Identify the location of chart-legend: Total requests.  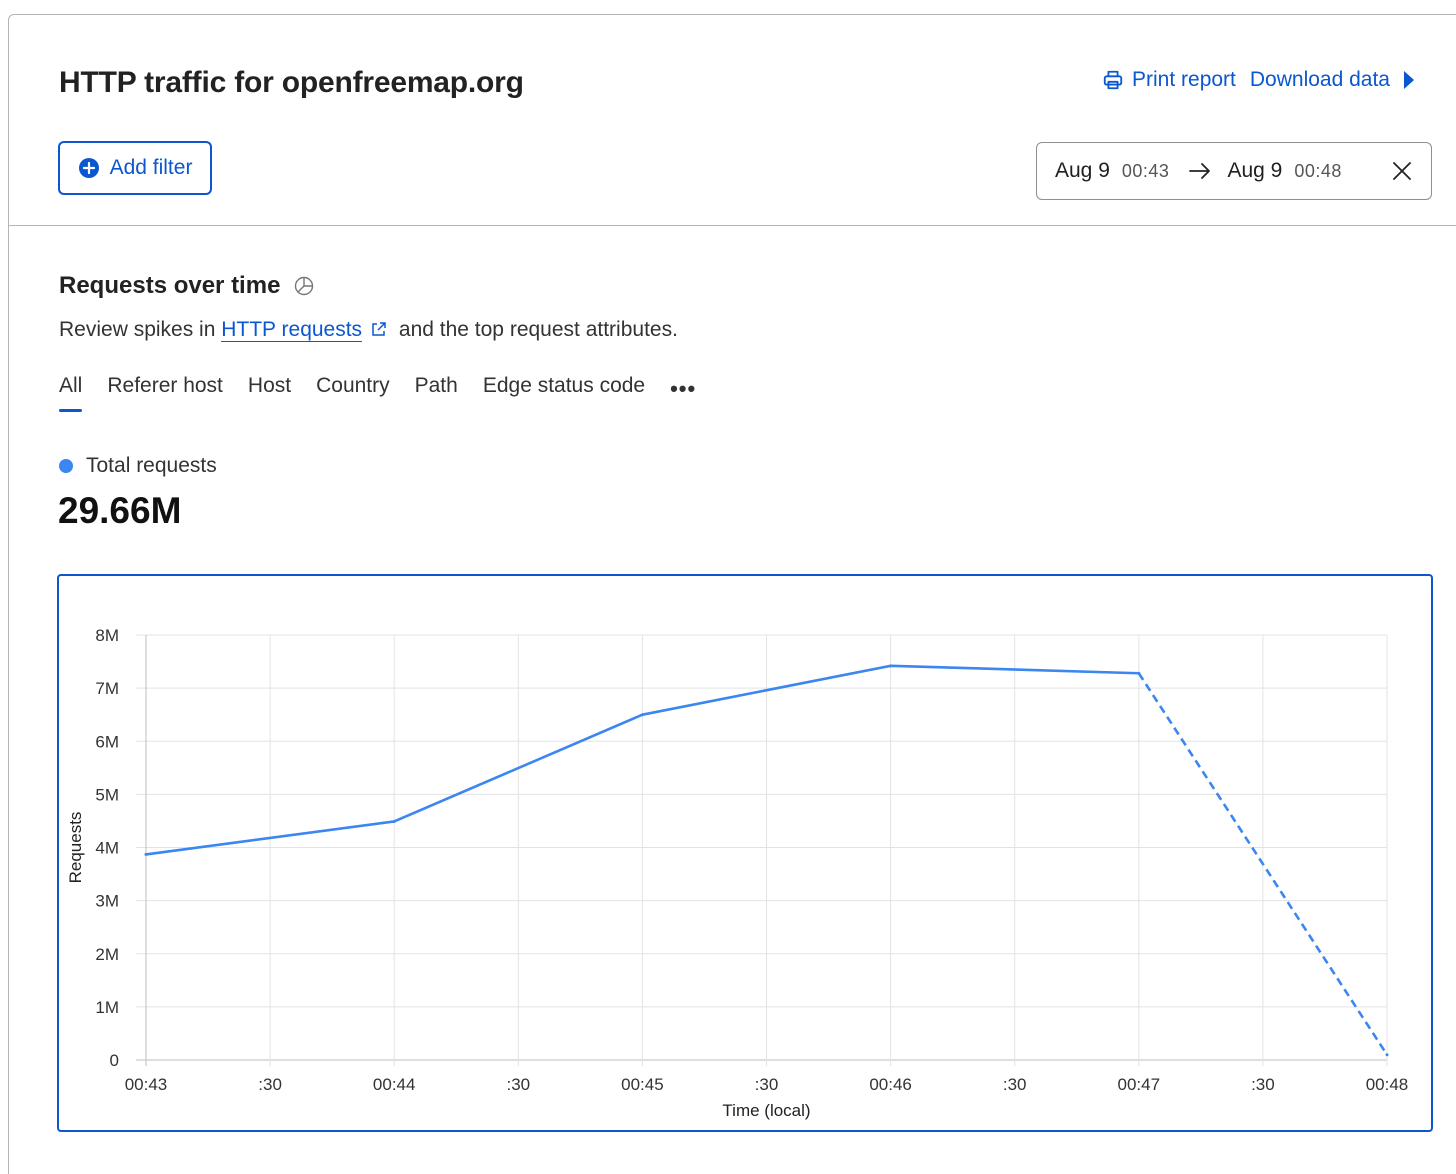
(138, 466).